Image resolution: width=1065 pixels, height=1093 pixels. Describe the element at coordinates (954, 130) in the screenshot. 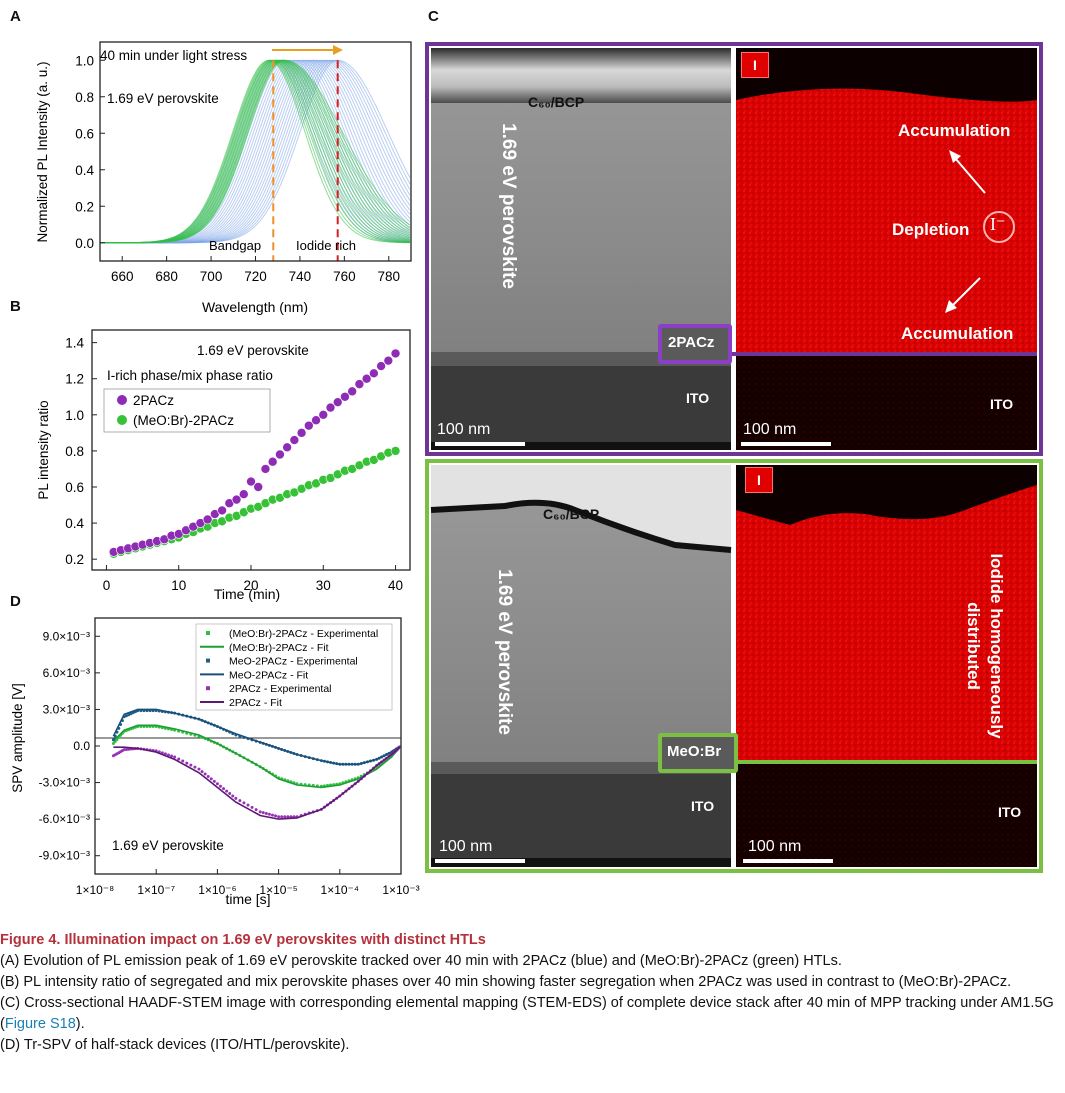

I see `eds-top-accumulation-upper: Accumulation` at that location.